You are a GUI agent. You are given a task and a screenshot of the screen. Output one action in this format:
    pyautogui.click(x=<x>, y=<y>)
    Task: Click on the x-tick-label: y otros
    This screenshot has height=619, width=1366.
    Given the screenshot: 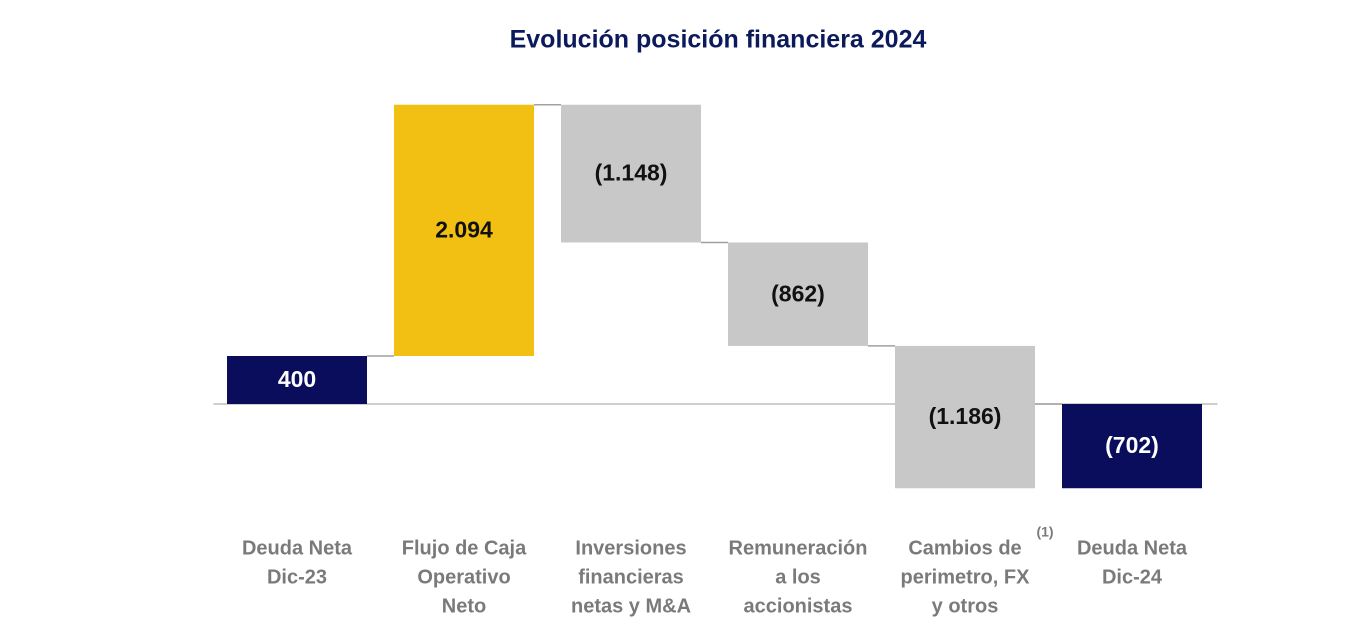 What is the action you would take?
    pyautogui.click(x=965, y=606)
    